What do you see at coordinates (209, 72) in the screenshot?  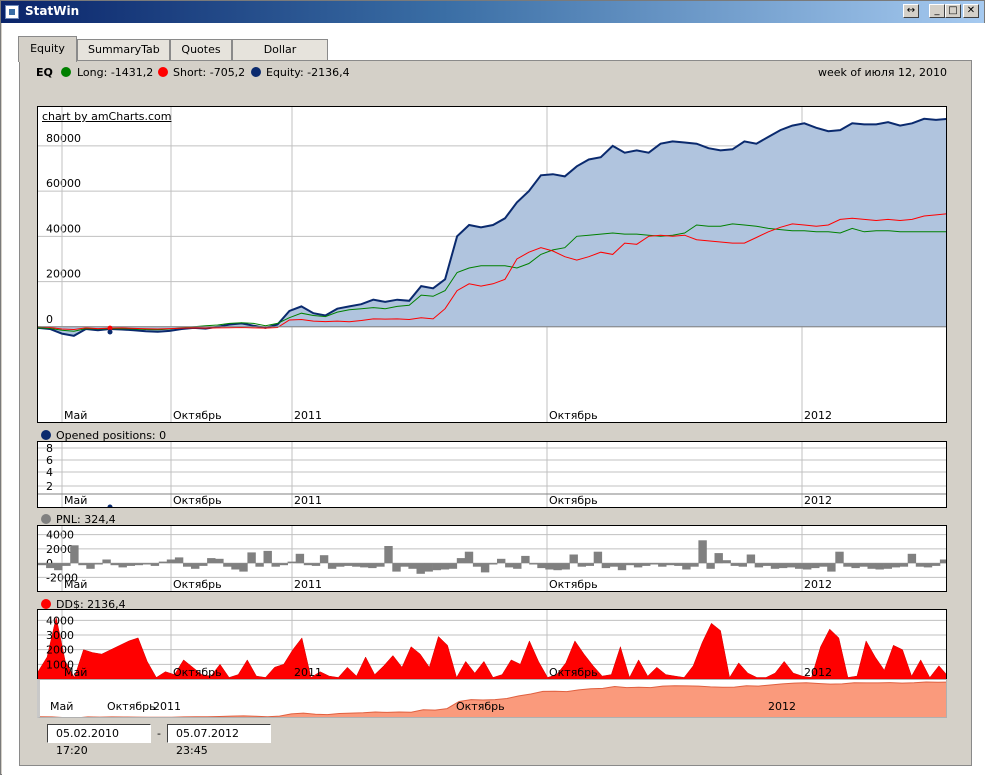 I see `legend-short: Short: -705,2` at bounding box center [209, 72].